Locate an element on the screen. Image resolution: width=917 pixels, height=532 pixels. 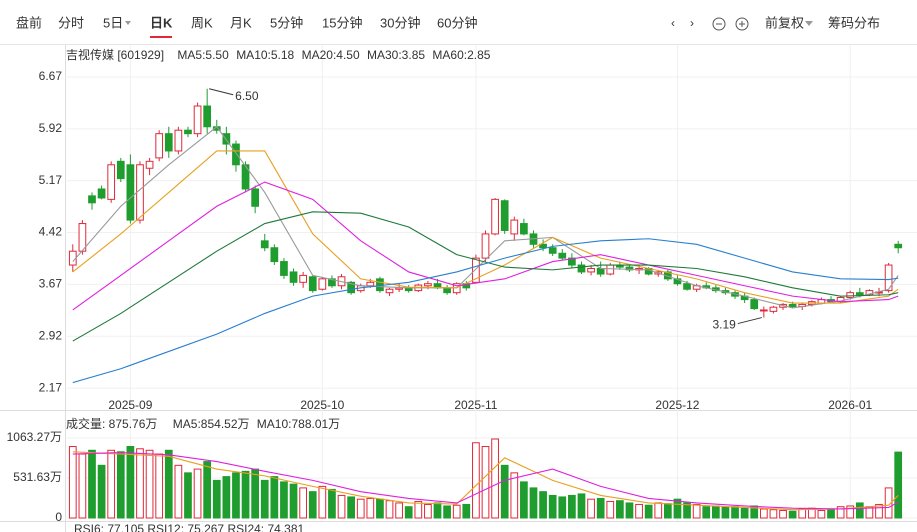
tab: 60分钟 is located at coordinates (457, 22).